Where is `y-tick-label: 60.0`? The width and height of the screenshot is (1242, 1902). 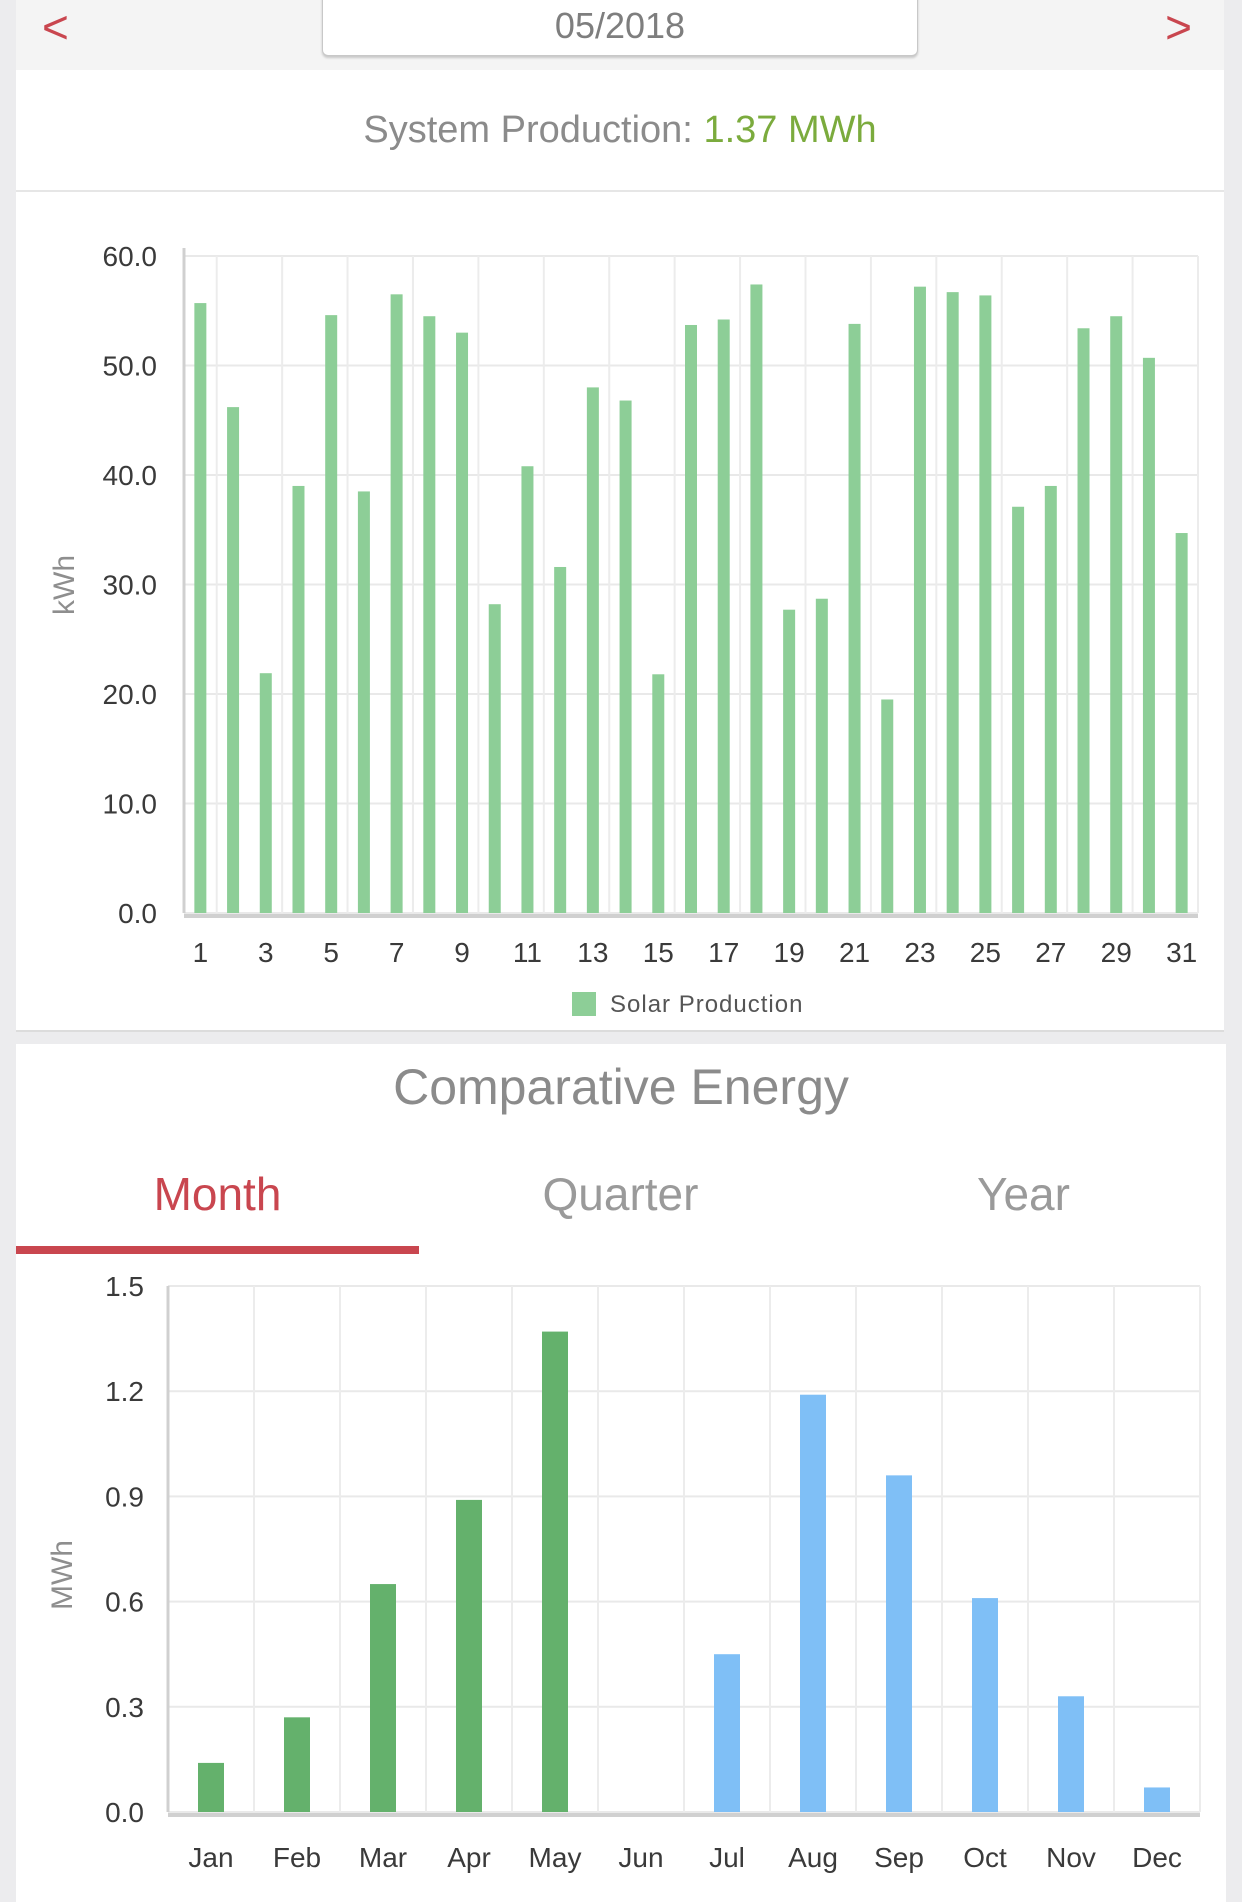
y-tick-label: 60.0 is located at coordinates (130, 256).